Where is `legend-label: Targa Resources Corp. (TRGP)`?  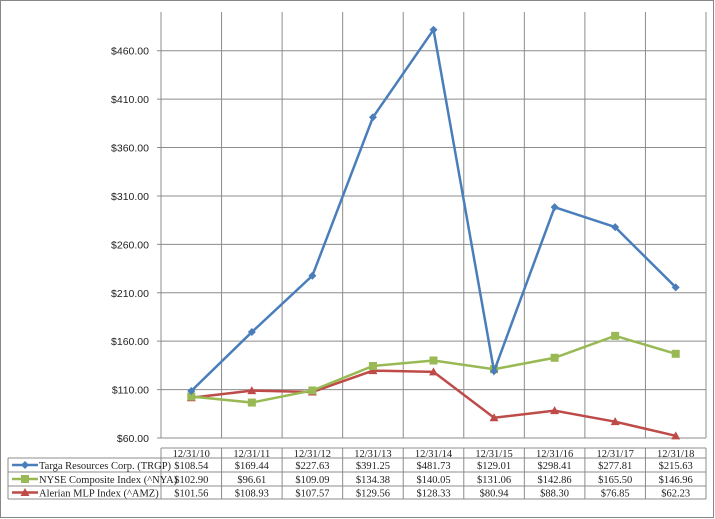 legend-label: Targa Resources Corp. (TRGP) is located at coordinates (105, 466).